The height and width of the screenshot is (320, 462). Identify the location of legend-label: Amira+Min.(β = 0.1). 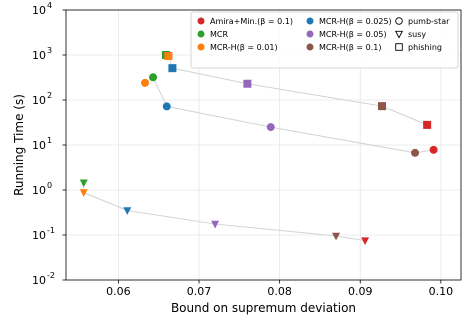
(251, 21).